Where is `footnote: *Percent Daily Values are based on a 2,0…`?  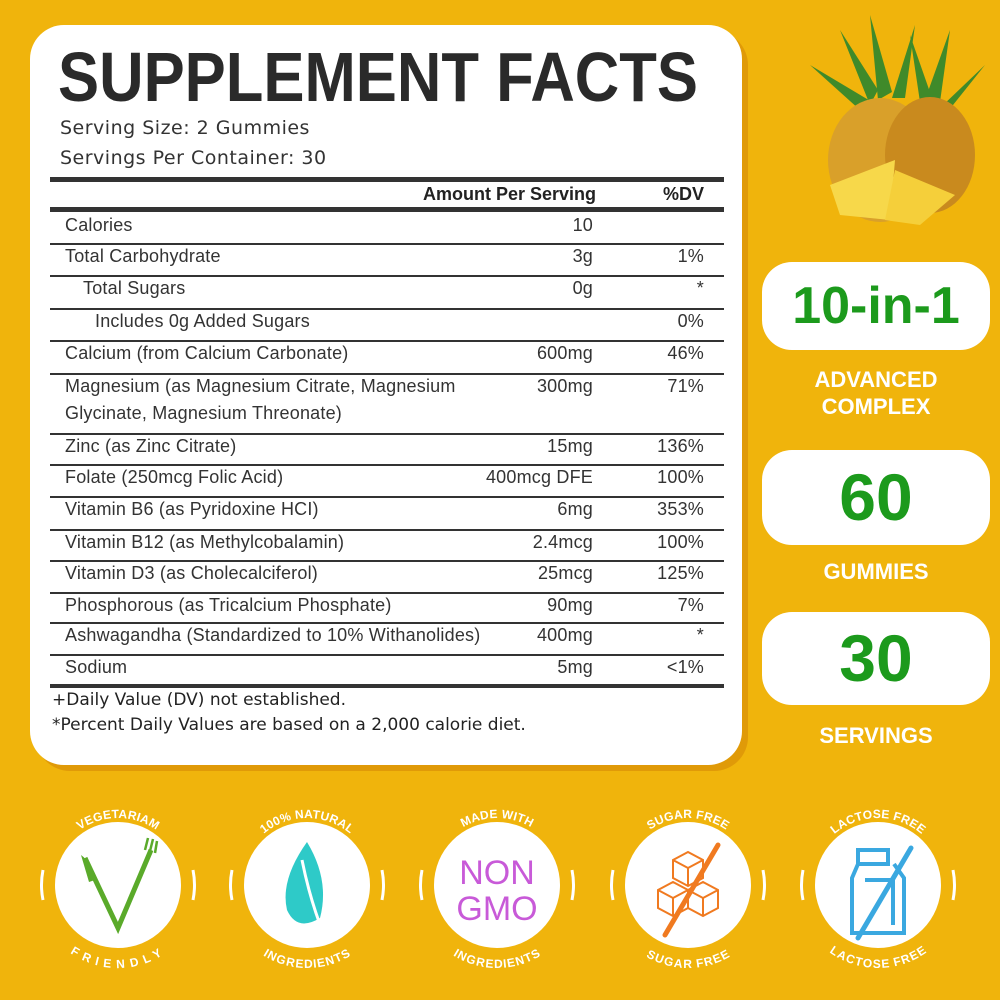 footnote: *Percent Daily Values are based on a 2,0… is located at coordinates (289, 725).